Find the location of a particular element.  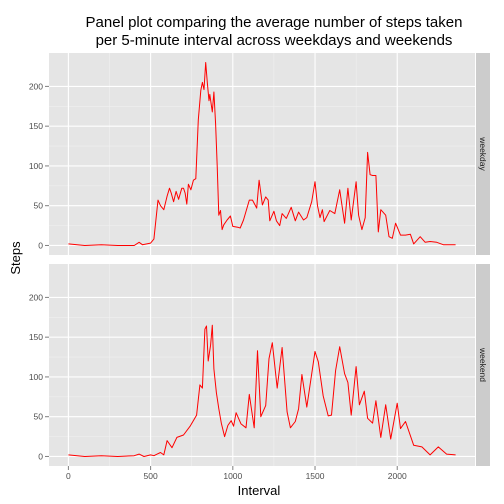

facet-strip-label: weekend is located at coordinates (483, 364).